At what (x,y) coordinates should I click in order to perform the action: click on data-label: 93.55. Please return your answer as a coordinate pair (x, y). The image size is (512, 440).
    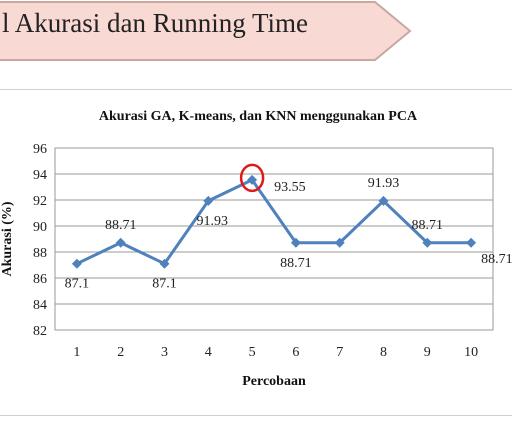
    Looking at the image, I should click on (290, 187).